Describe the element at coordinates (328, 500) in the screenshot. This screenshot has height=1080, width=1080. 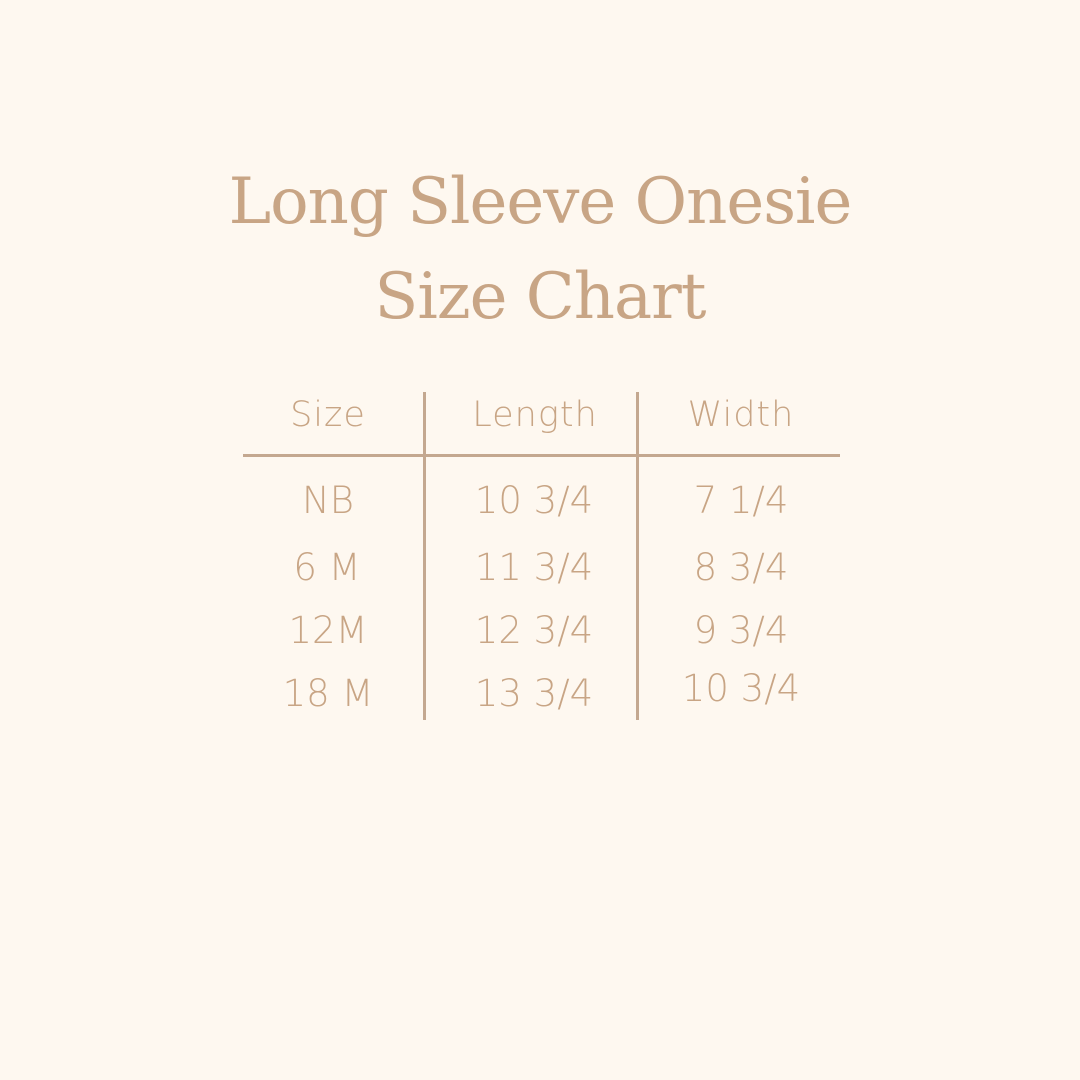
I see `row-0-size: NB` at that location.